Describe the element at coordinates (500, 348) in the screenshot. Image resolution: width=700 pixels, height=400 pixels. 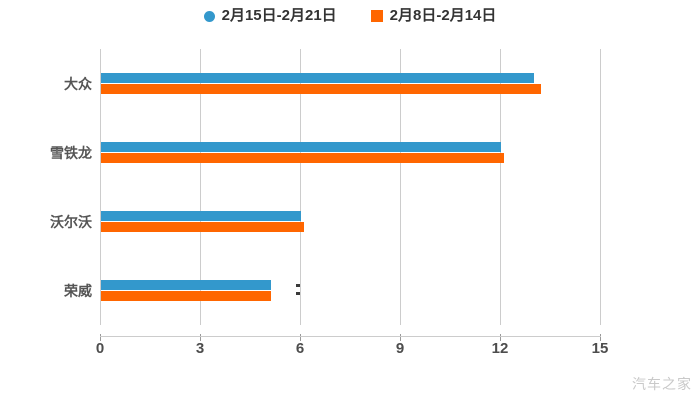
I see `x-axis-tick-label: 12` at that location.